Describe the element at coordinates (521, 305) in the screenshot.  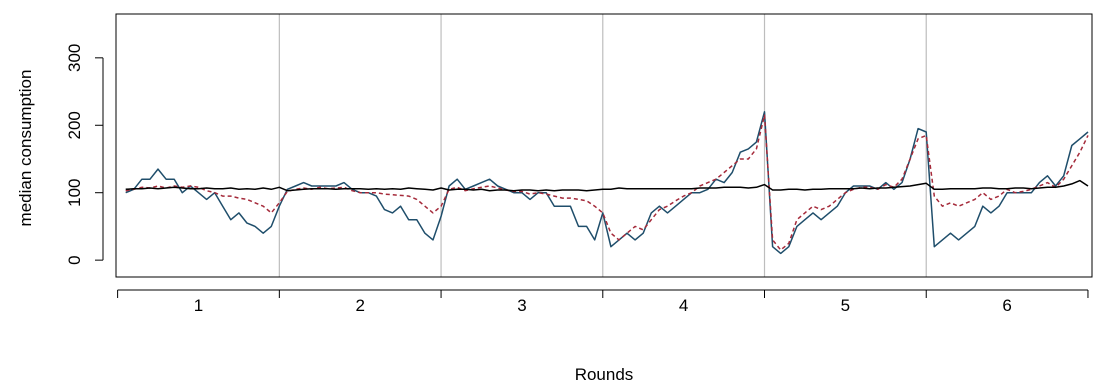
I see `x-tick-label: 3` at that location.